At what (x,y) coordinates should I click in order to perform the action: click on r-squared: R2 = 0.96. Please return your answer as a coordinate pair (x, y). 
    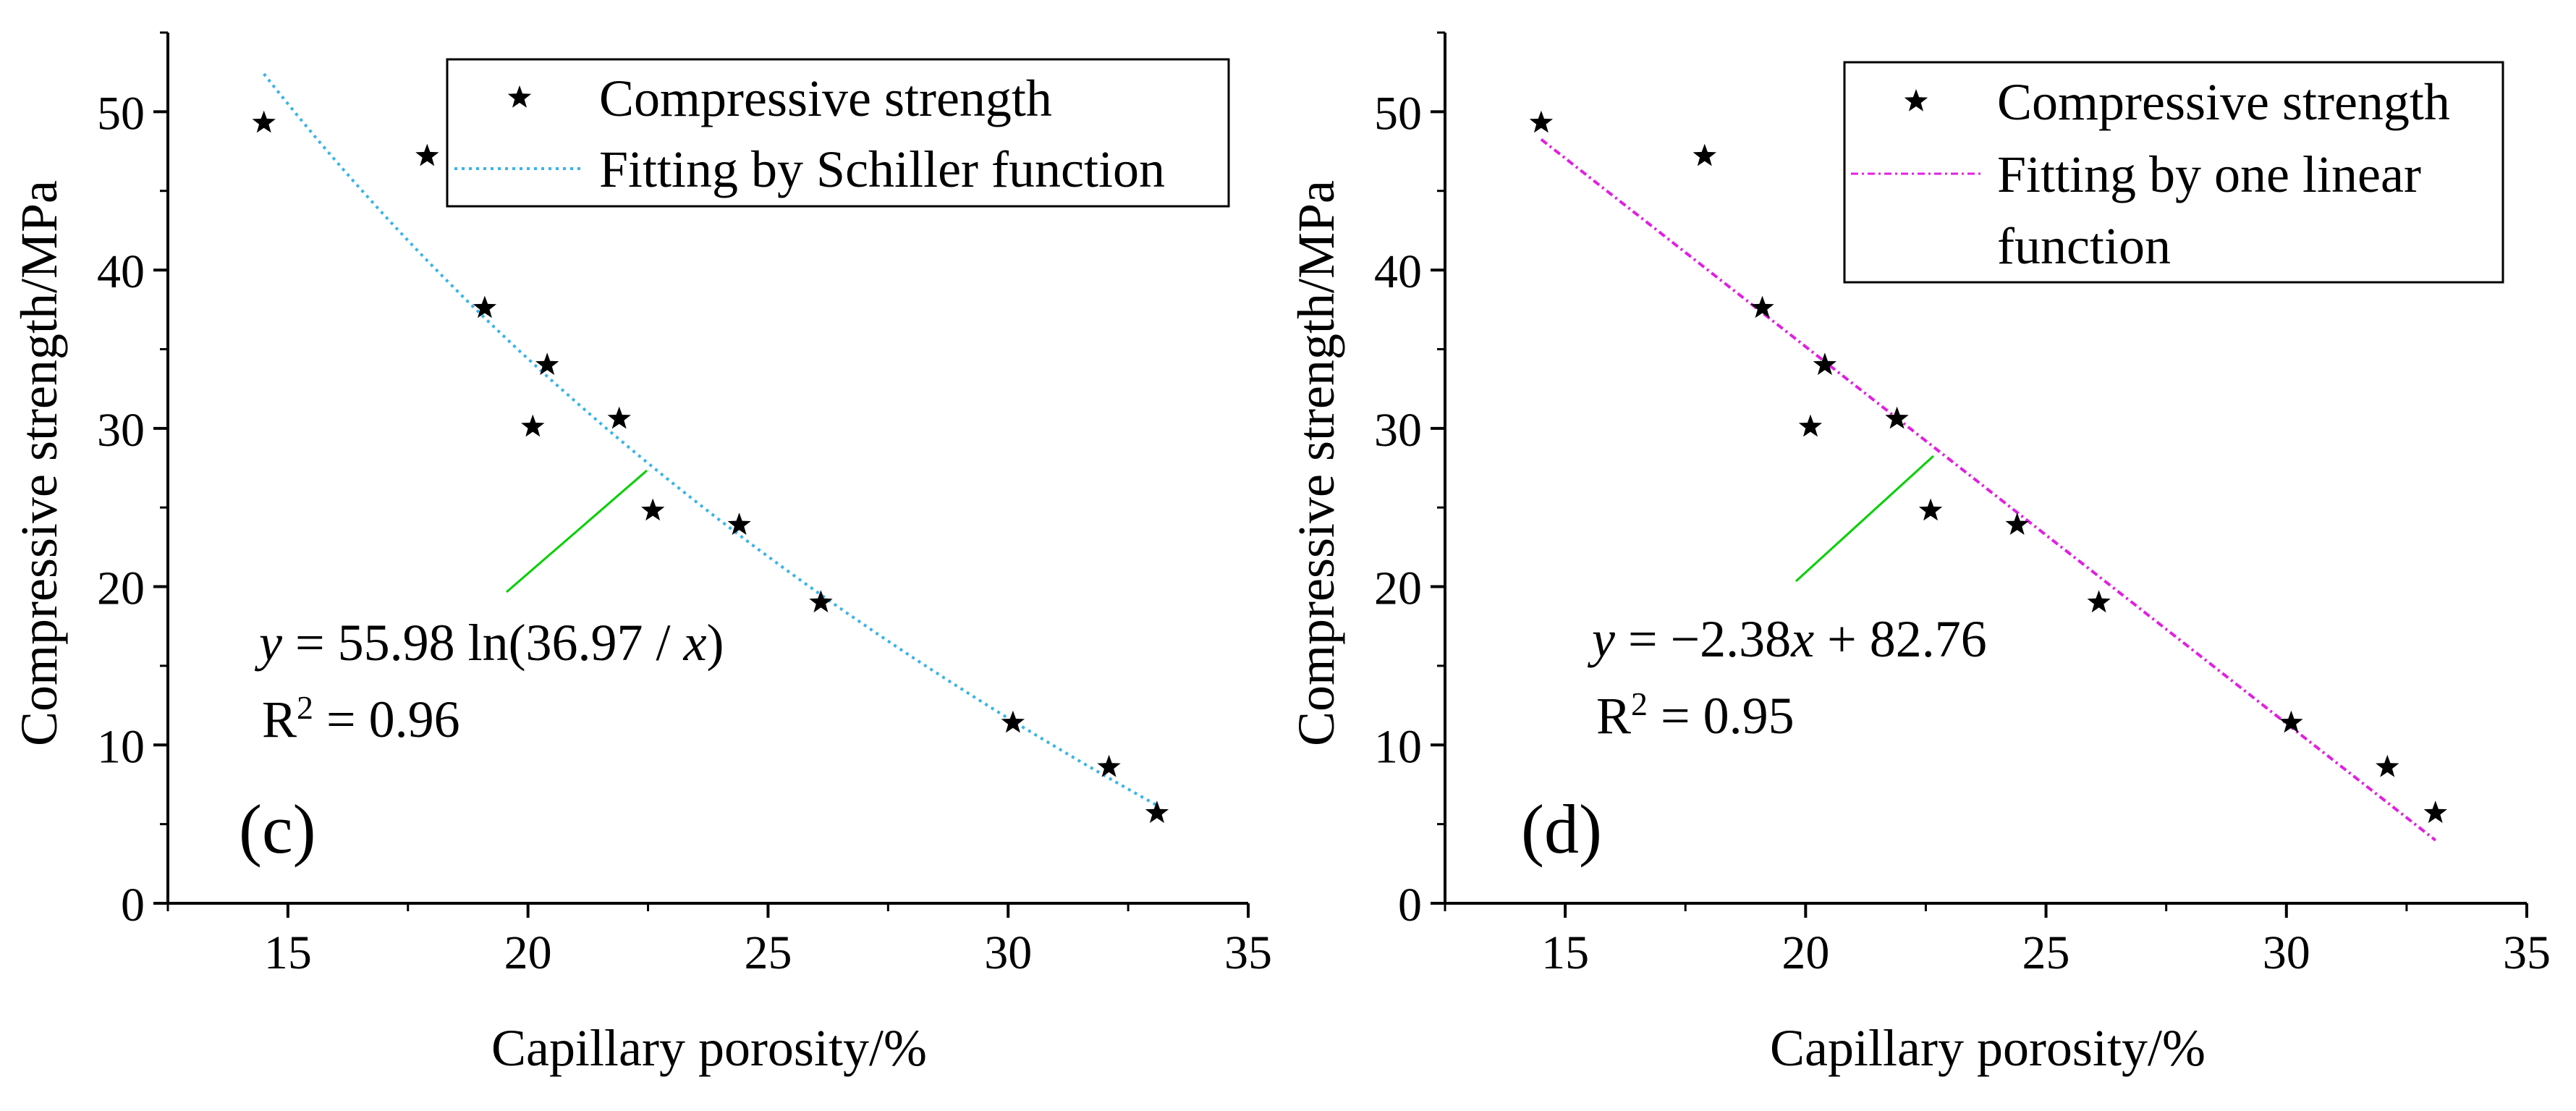
    Looking at the image, I should click on (361, 719).